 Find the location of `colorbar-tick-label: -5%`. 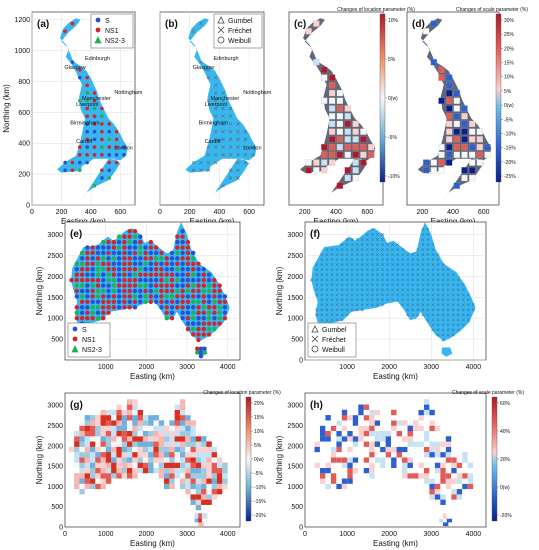

colorbar-tick-label: -5% is located at coordinates (508, 120).